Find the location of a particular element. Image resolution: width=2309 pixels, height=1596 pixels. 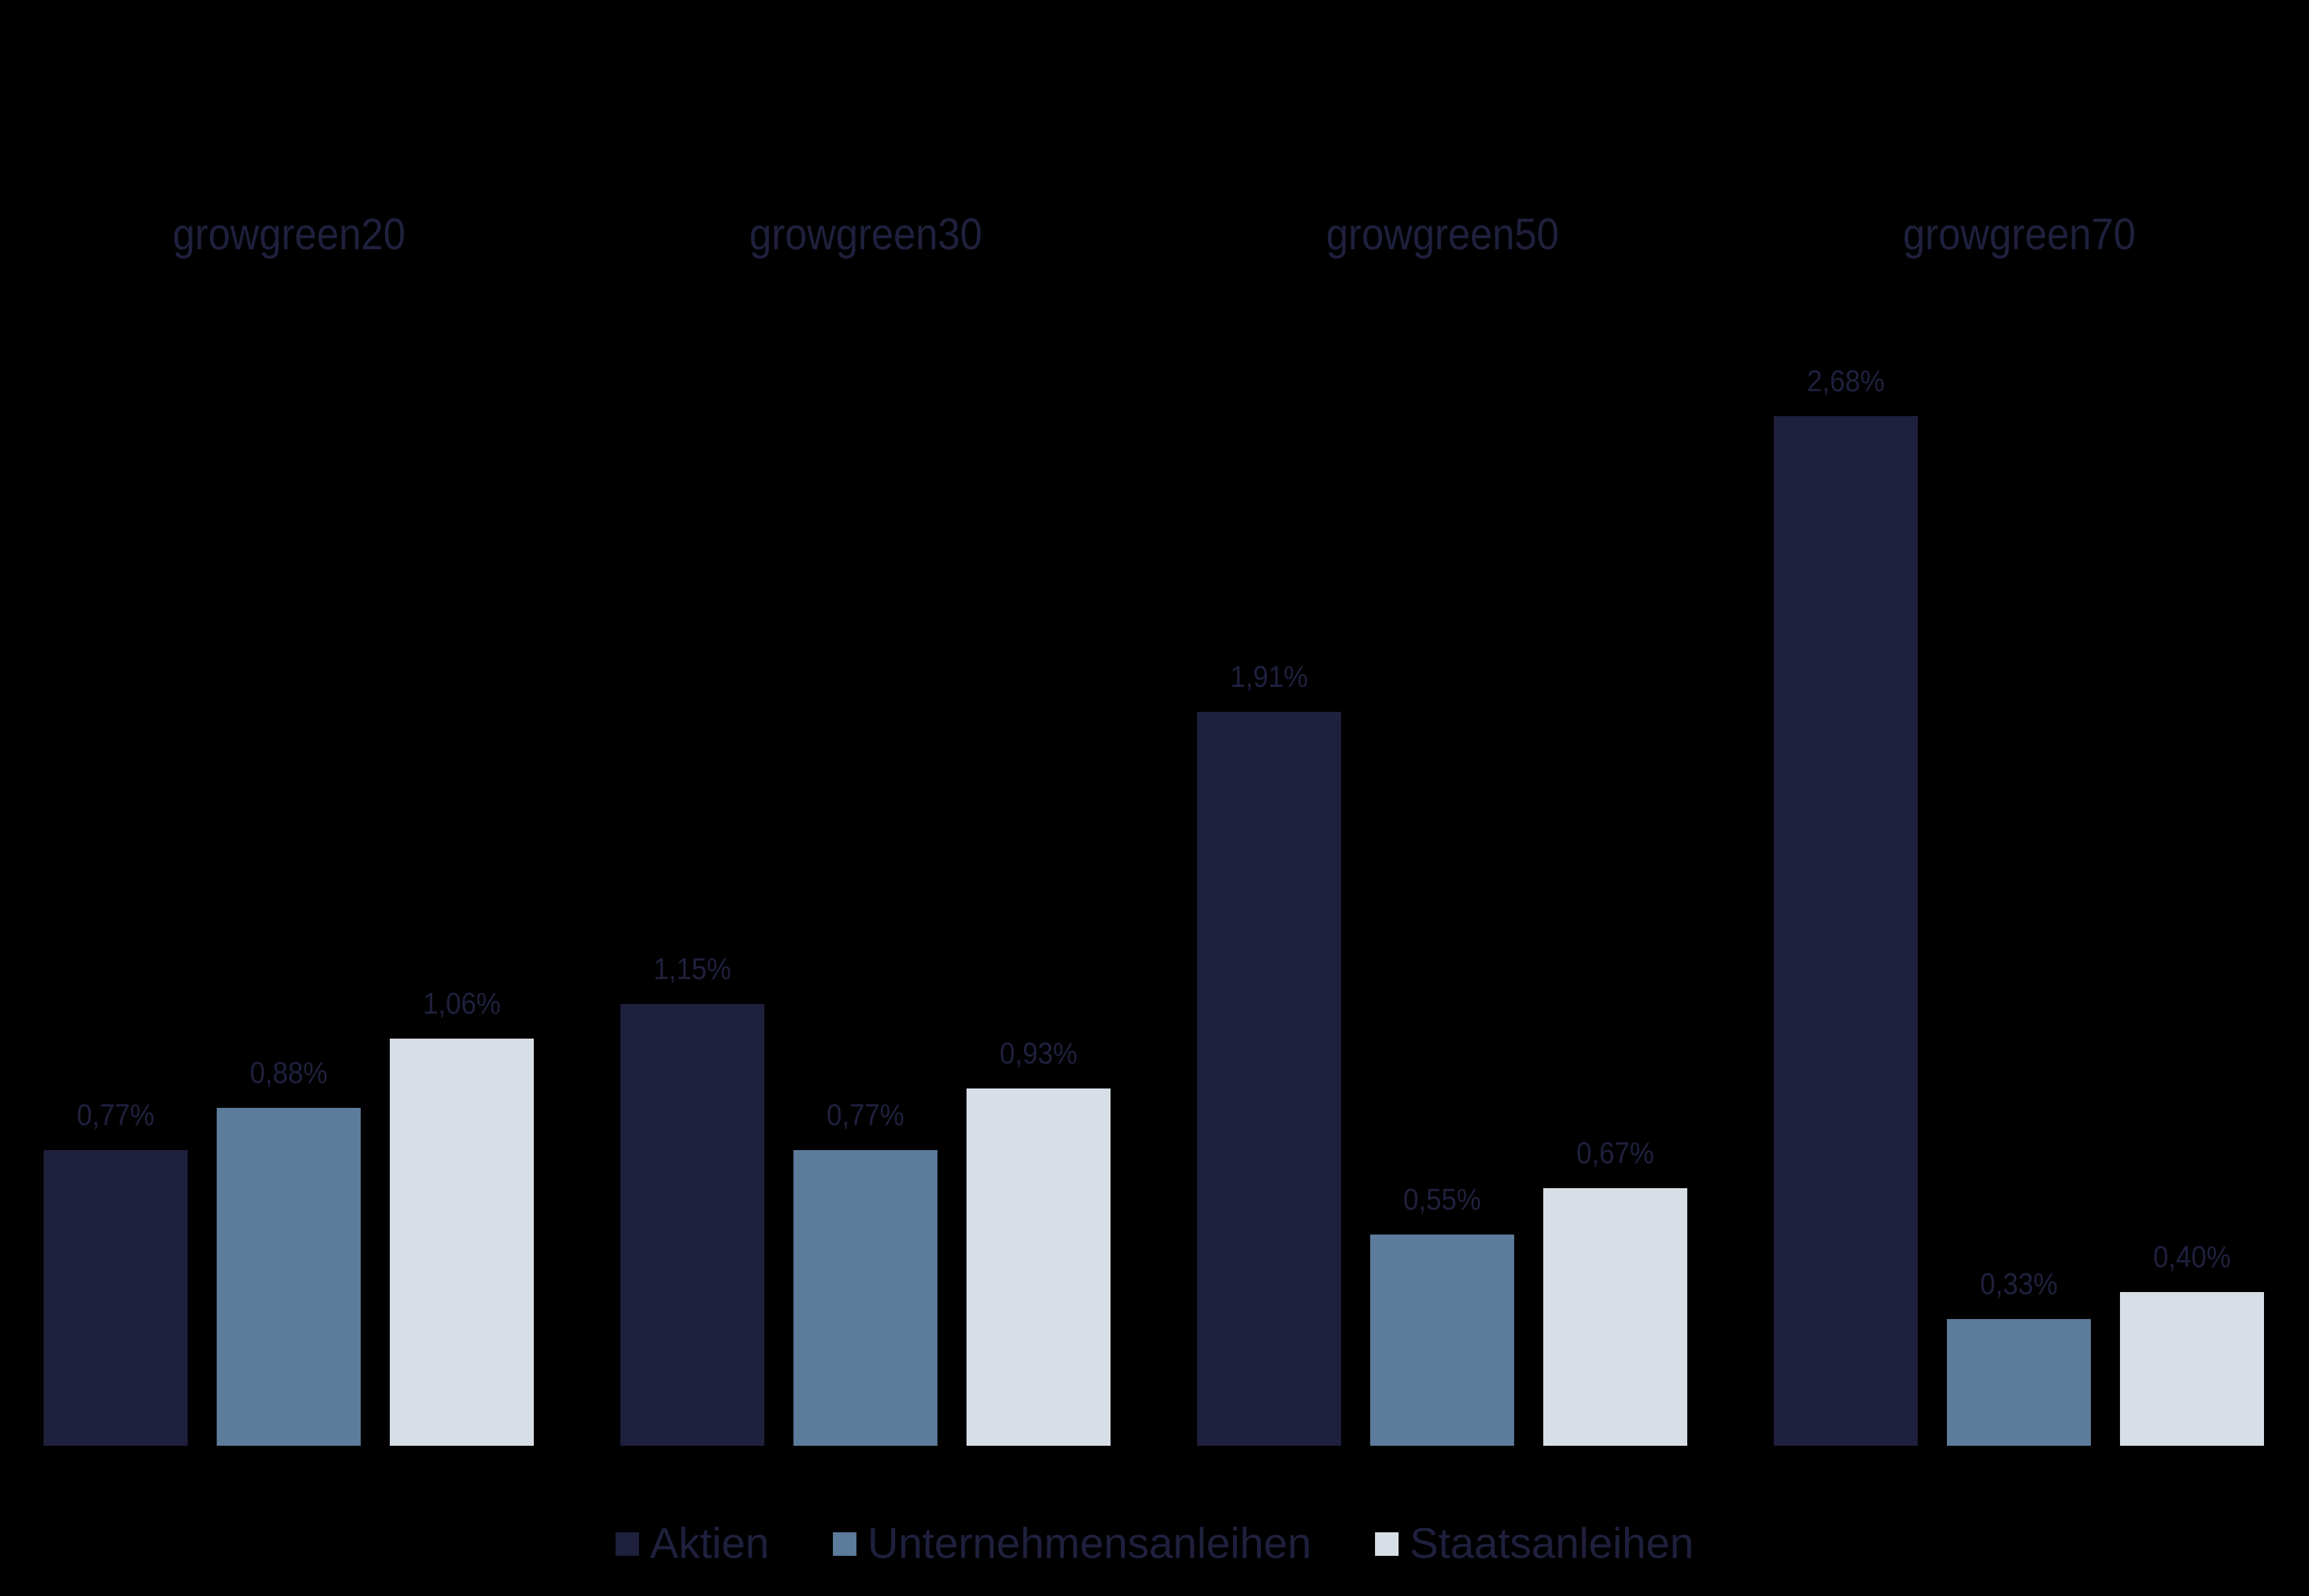

legend-item-staatsanleihen: Staatsanleihen is located at coordinates (1534, 1544).